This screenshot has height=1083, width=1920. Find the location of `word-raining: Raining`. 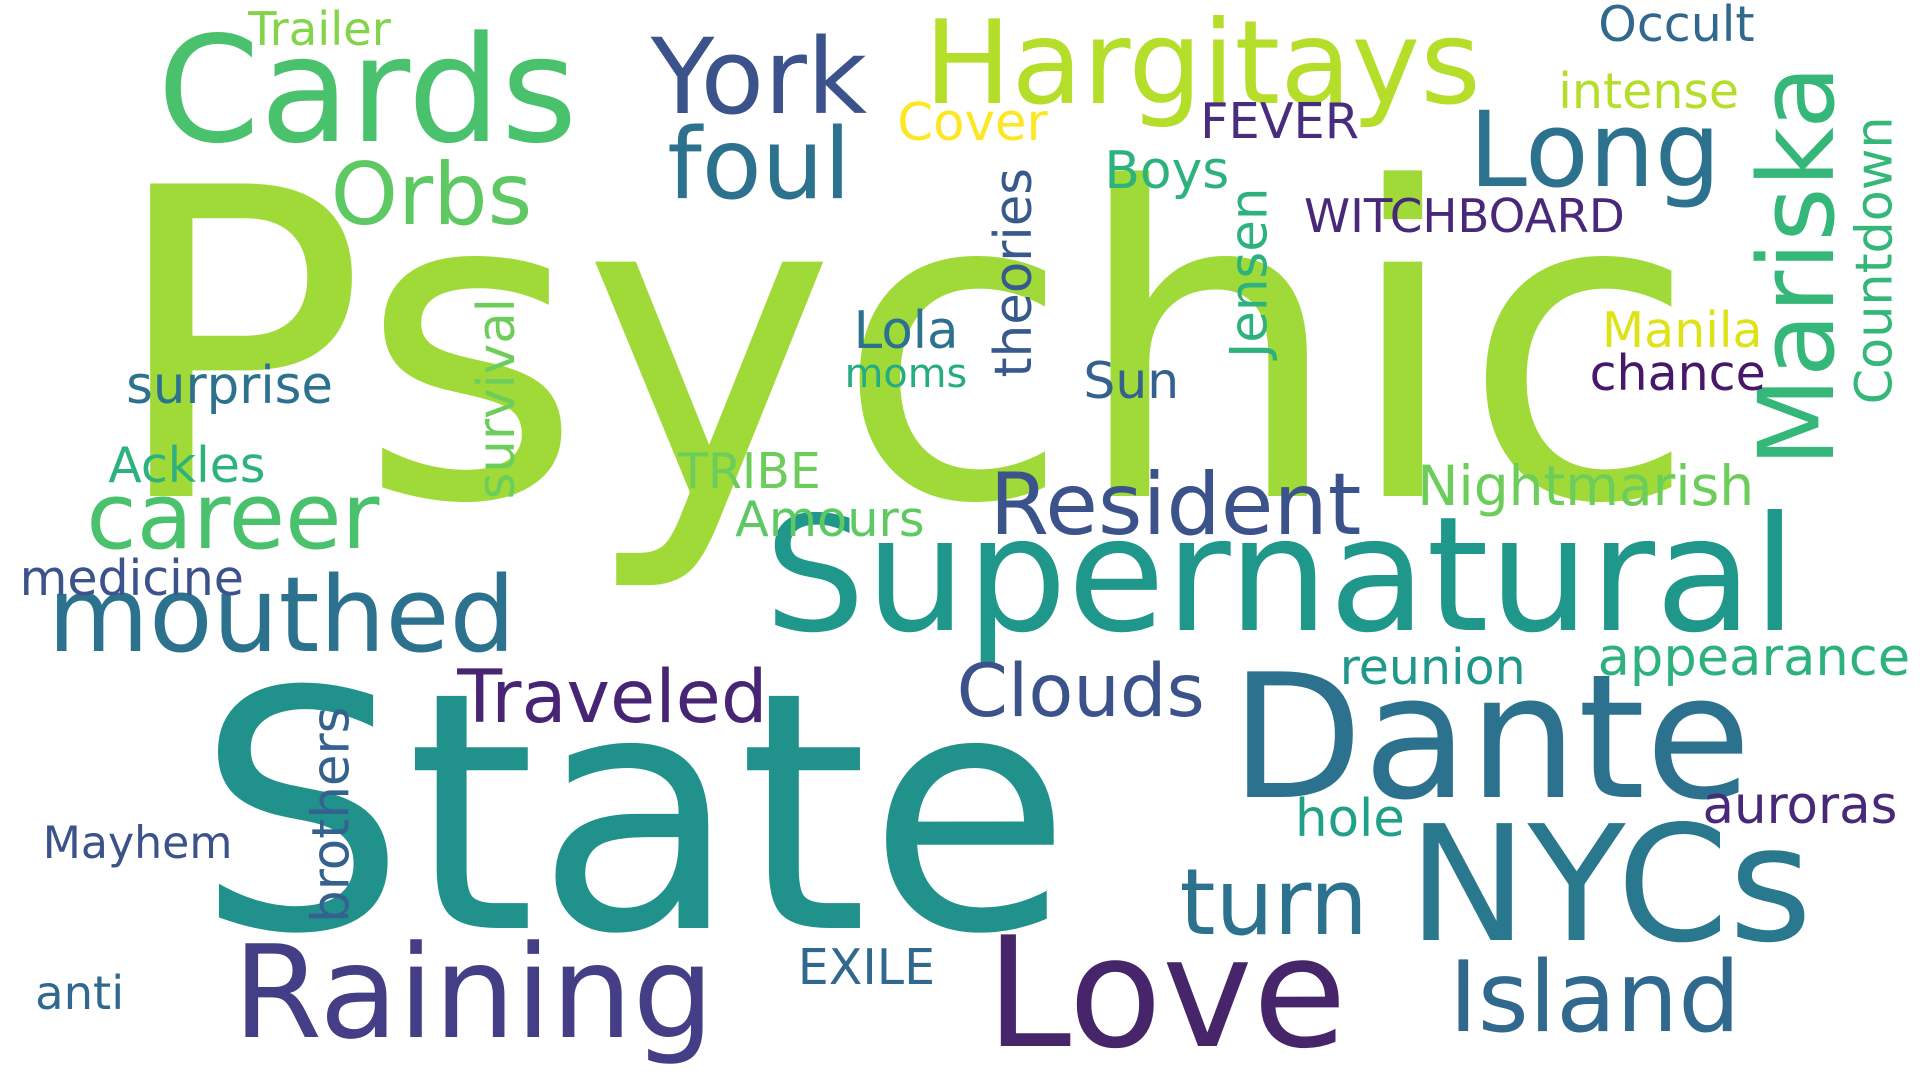

word-raining: Raining is located at coordinates (473, 994).